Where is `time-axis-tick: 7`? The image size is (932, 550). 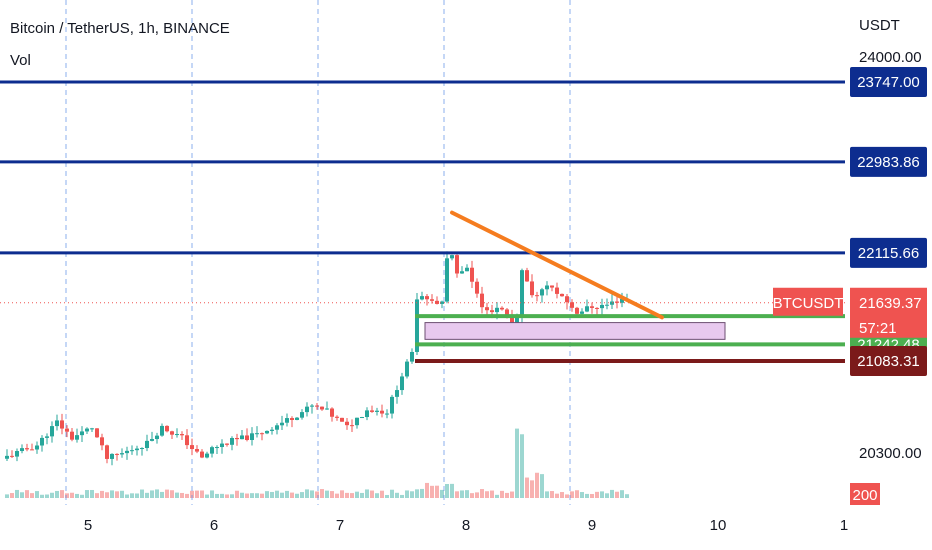
time-axis-tick: 7 is located at coordinates (340, 525).